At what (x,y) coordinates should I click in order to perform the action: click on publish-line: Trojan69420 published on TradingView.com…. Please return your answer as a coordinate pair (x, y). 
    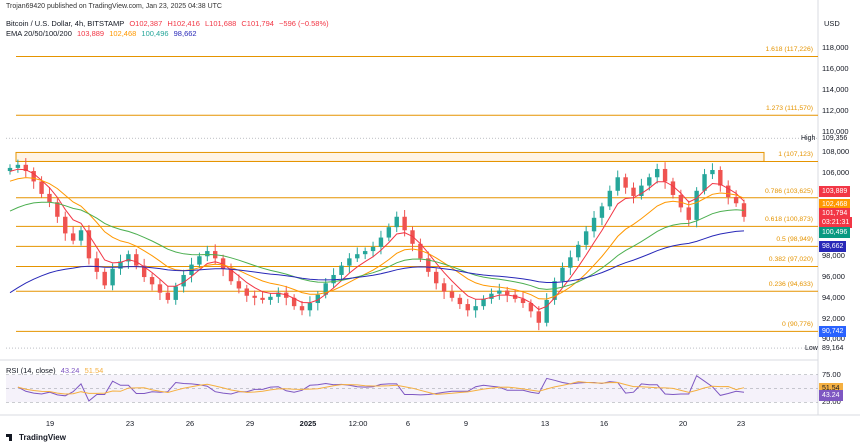
    Looking at the image, I should click on (114, 6).